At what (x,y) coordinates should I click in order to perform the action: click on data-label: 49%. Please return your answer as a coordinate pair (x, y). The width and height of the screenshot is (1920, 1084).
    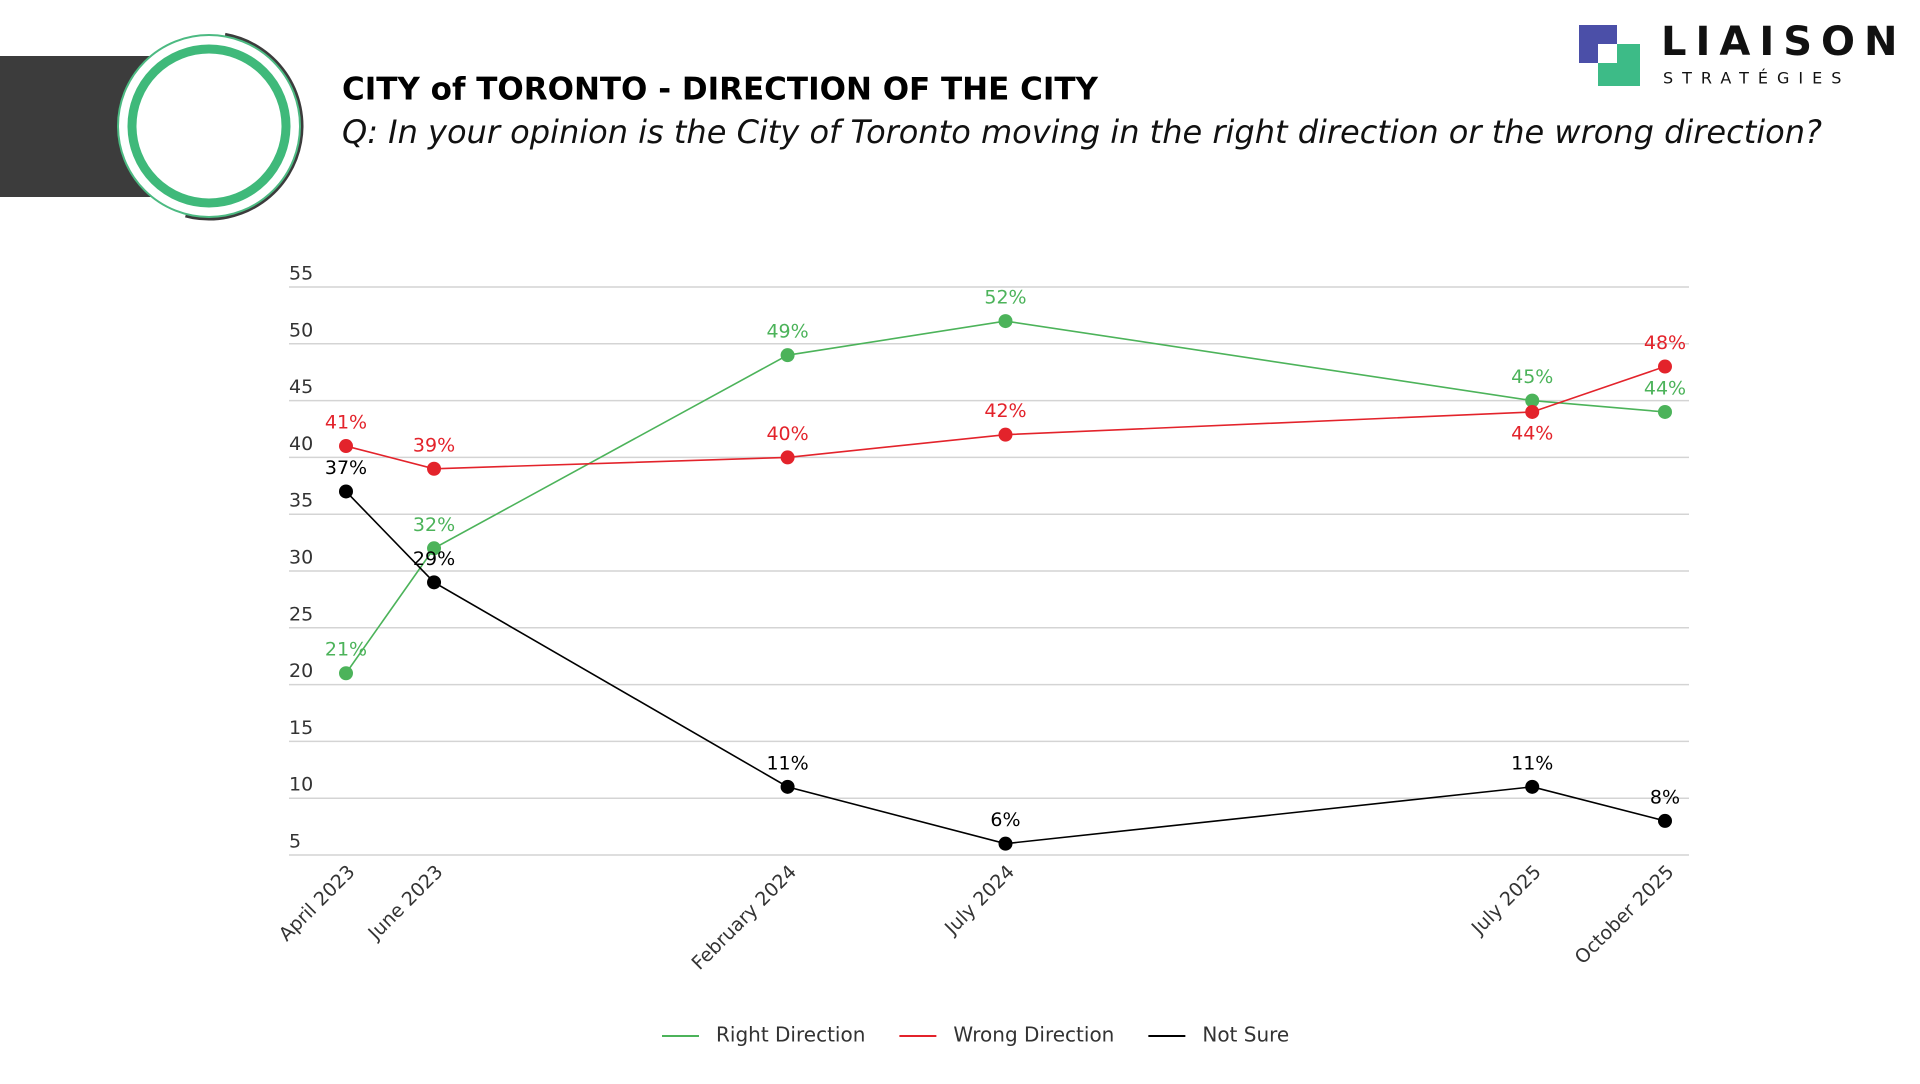
    Looking at the image, I should click on (787, 332).